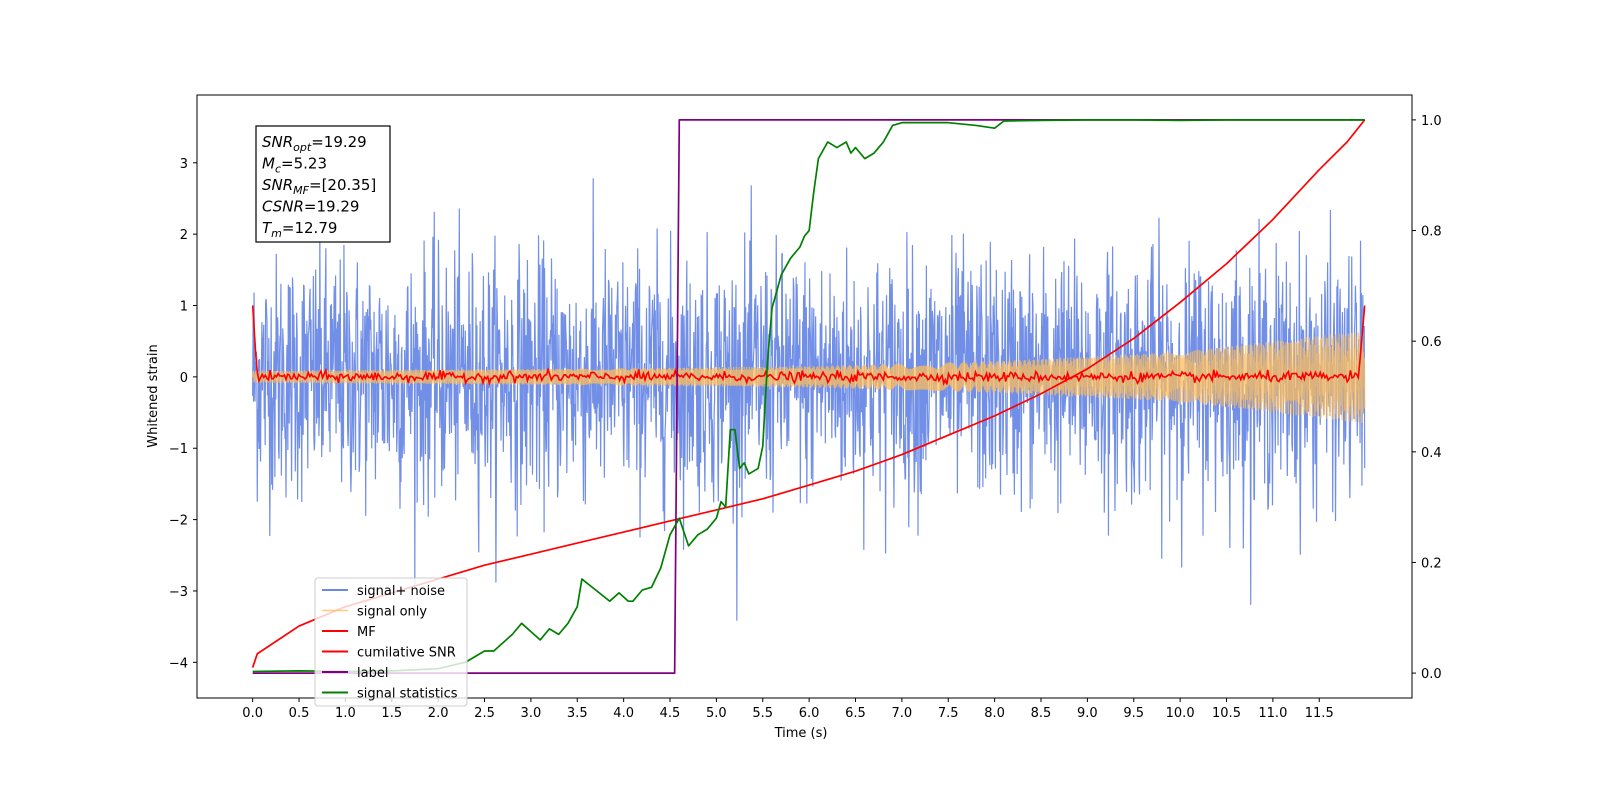  I want to click on series-signal-only, so click(809, 377).